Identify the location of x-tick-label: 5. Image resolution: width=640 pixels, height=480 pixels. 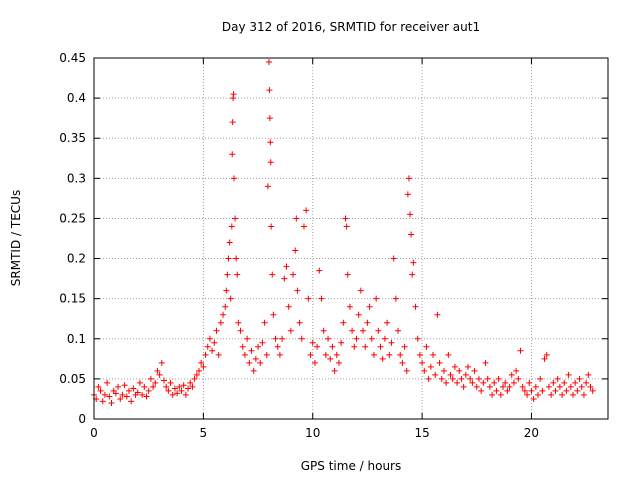
(204, 433).